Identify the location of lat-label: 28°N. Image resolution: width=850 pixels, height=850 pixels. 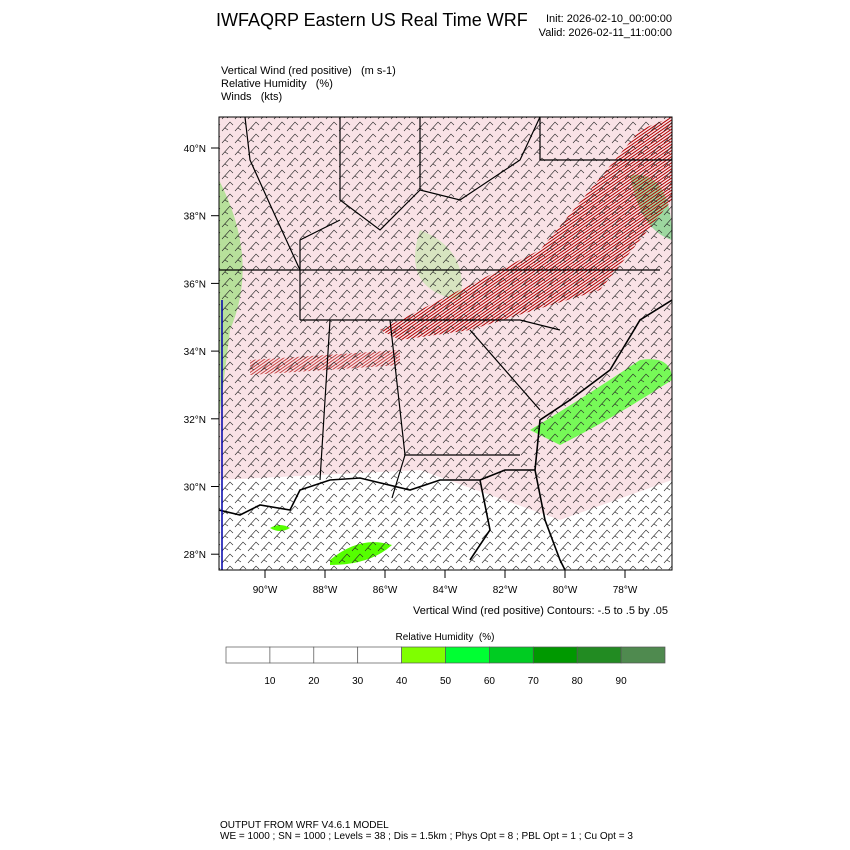
(195, 555).